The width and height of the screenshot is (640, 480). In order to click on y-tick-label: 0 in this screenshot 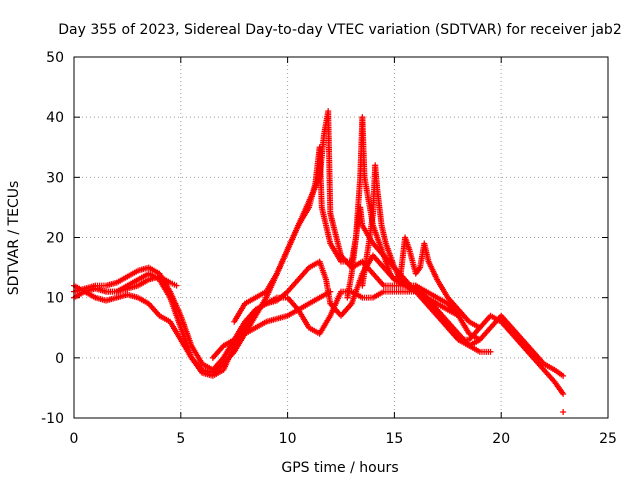, I will do `click(59, 359)`.